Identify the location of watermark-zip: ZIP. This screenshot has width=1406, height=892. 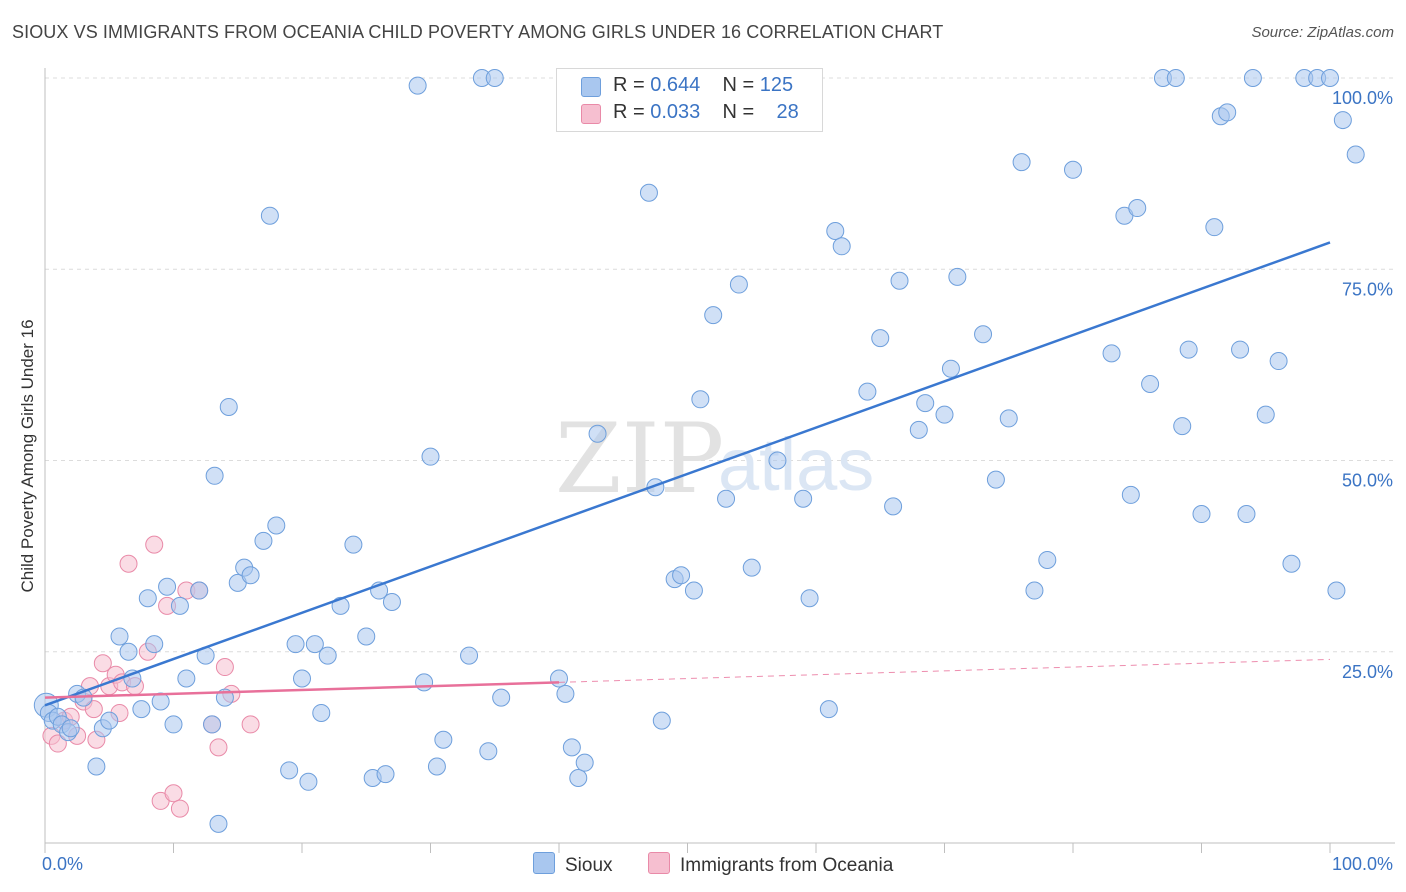
(639, 459).